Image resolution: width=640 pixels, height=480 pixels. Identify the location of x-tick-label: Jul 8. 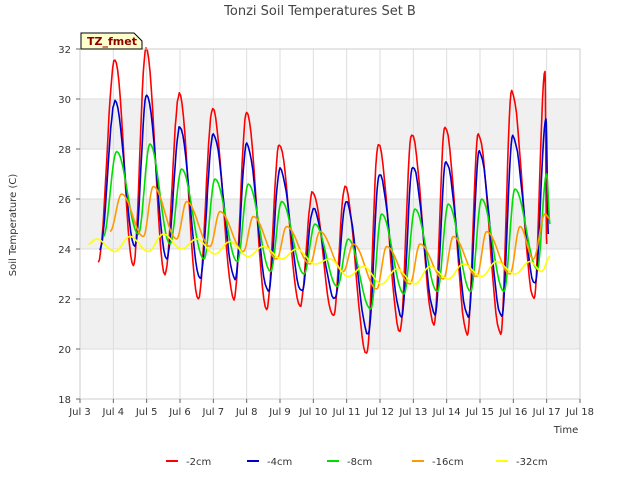
(246, 412).